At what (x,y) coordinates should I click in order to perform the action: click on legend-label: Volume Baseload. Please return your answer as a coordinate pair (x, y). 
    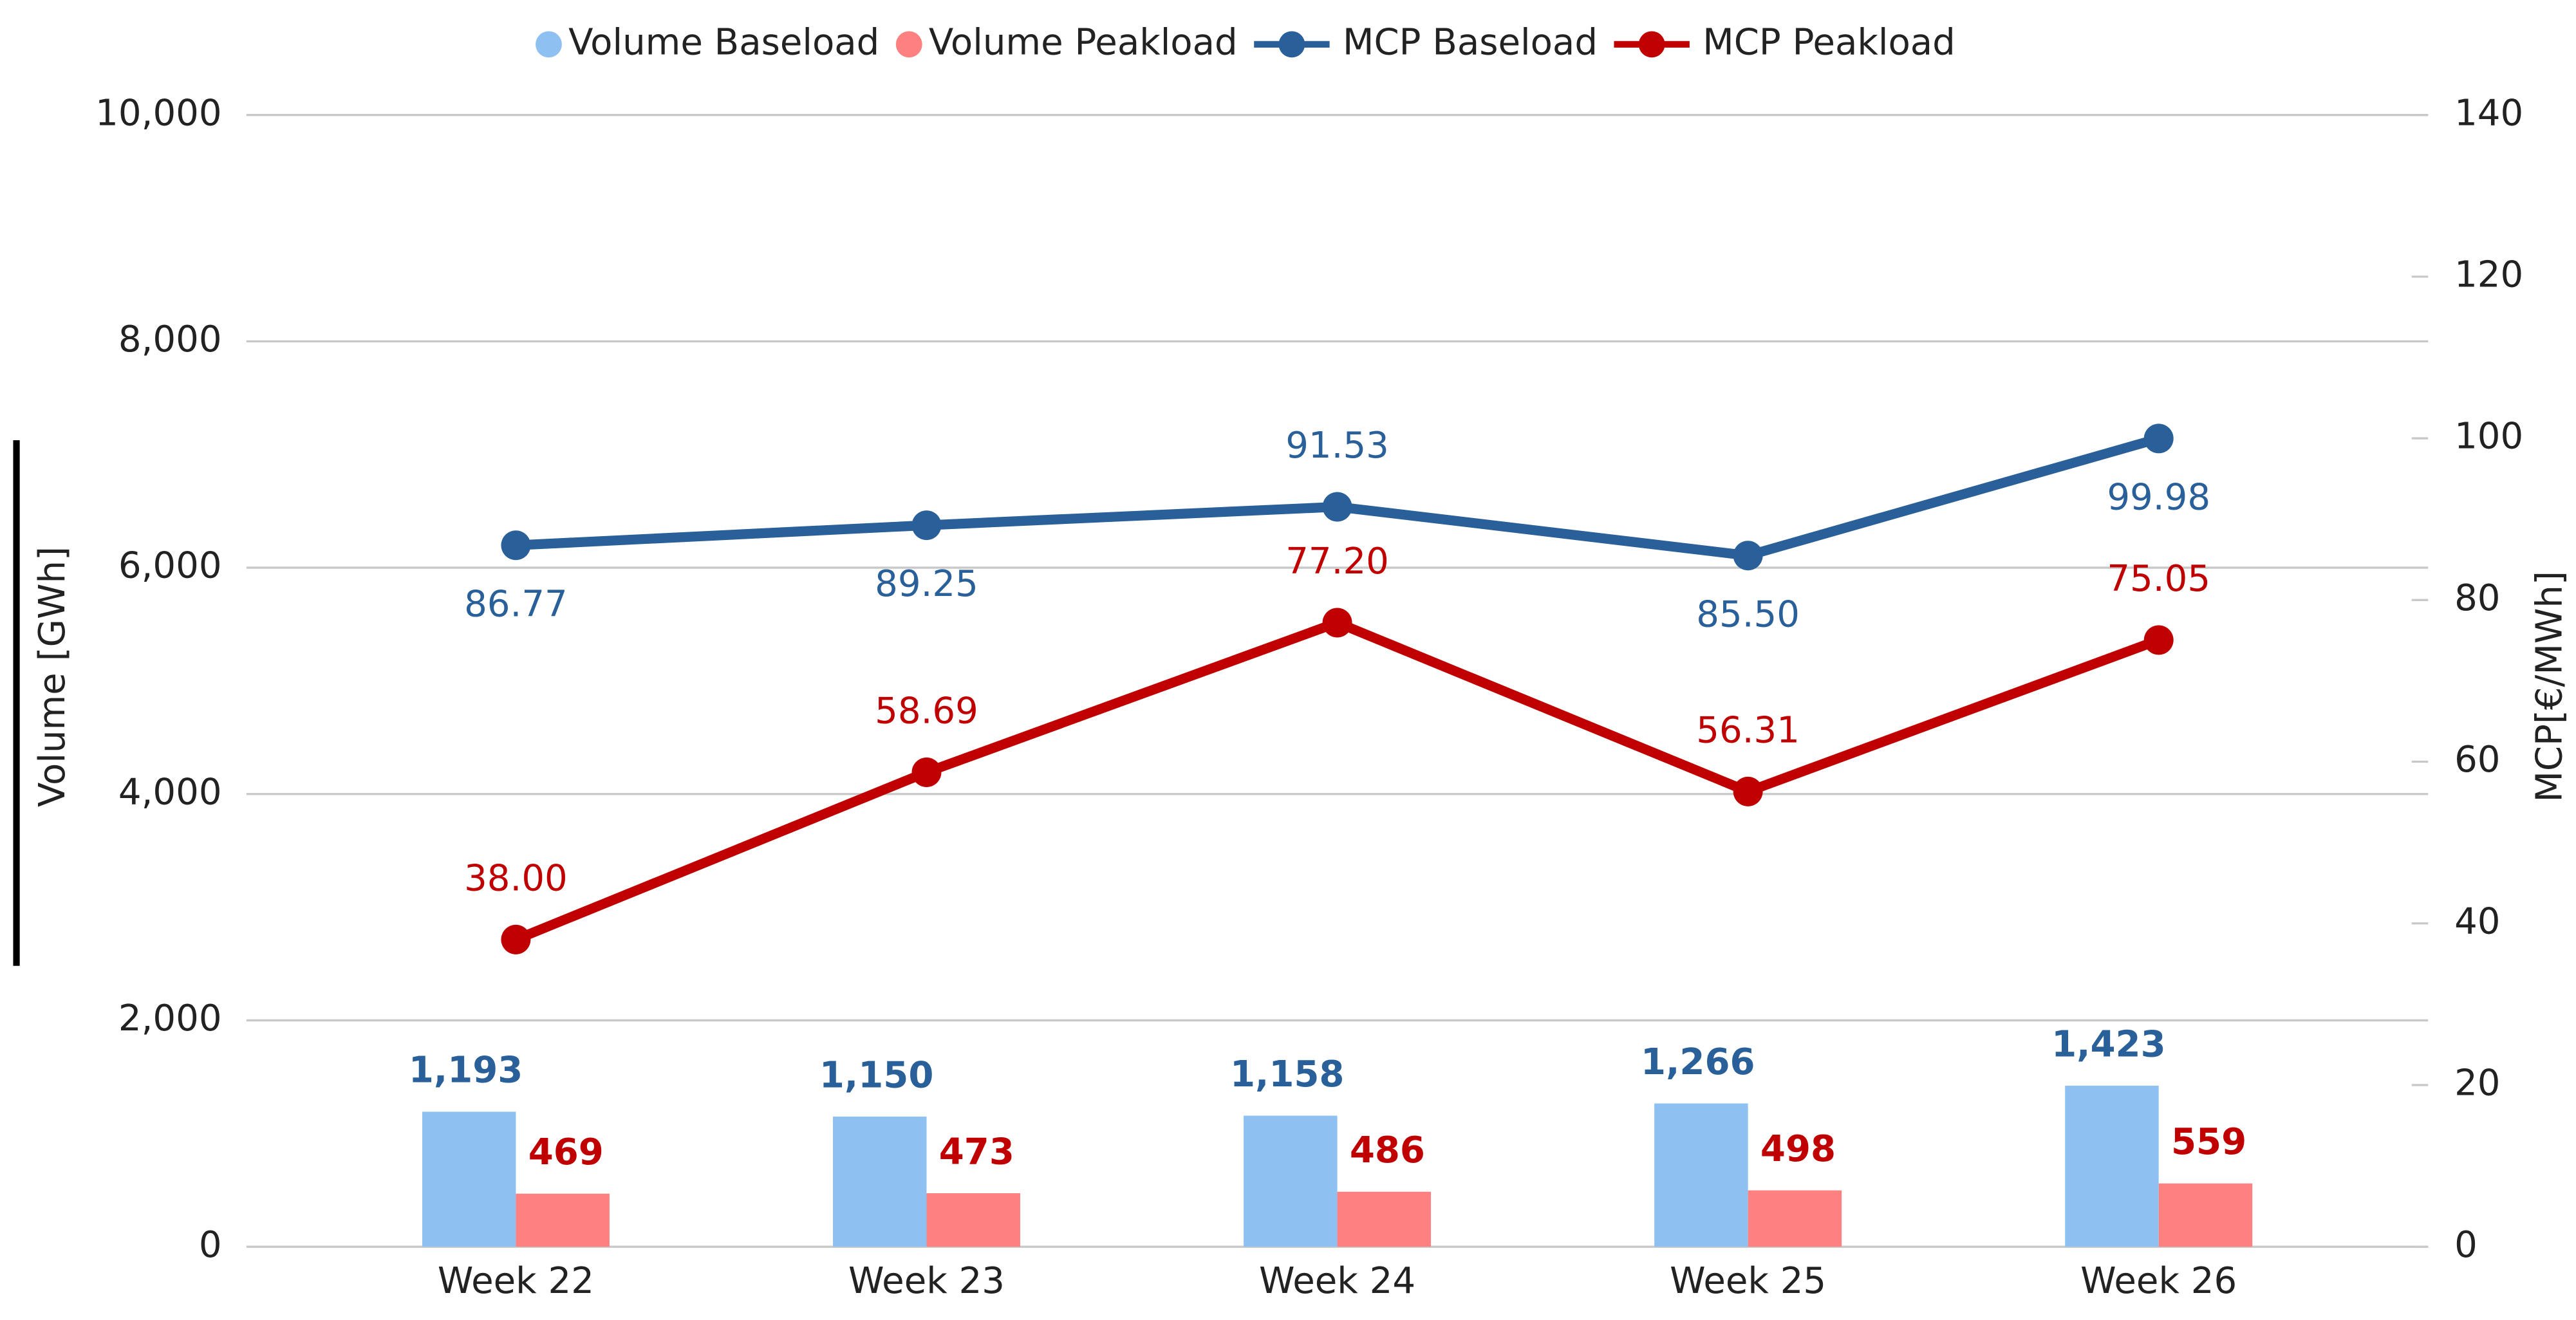
    Looking at the image, I should click on (723, 43).